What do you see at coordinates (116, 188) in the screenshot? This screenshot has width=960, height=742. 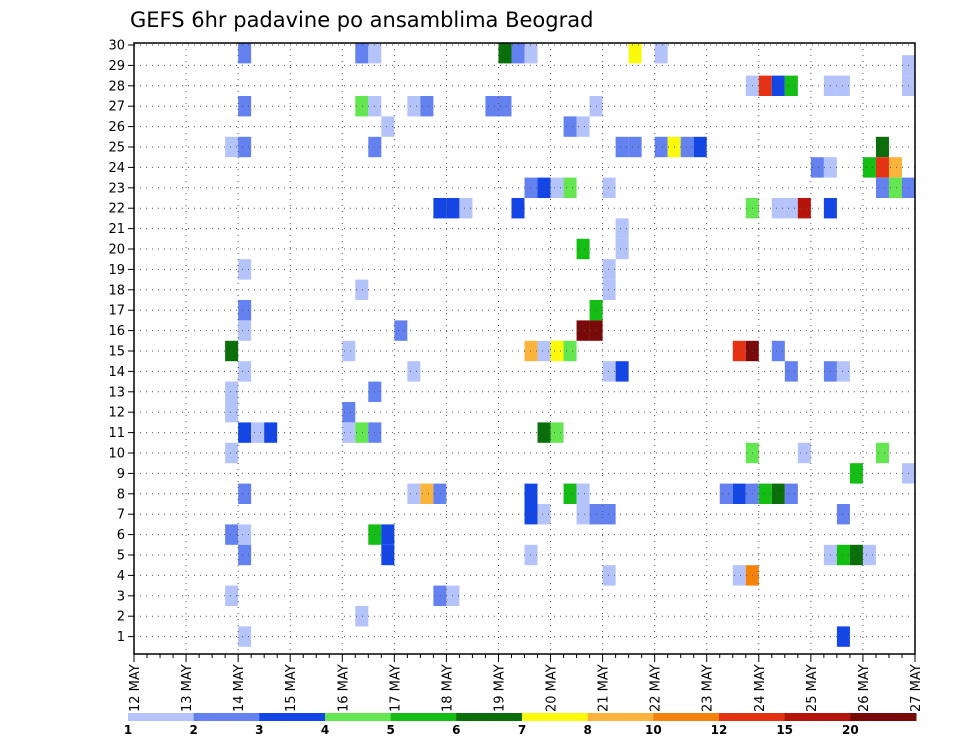 I see `y-tick-label: 23` at bounding box center [116, 188].